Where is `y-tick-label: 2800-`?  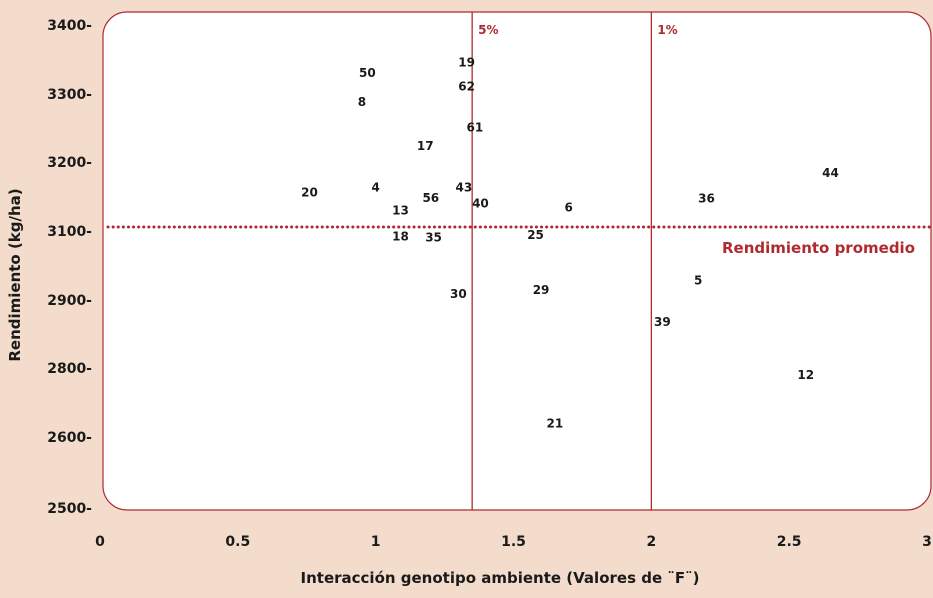 y-tick-label: 2800- is located at coordinates (69, 369).